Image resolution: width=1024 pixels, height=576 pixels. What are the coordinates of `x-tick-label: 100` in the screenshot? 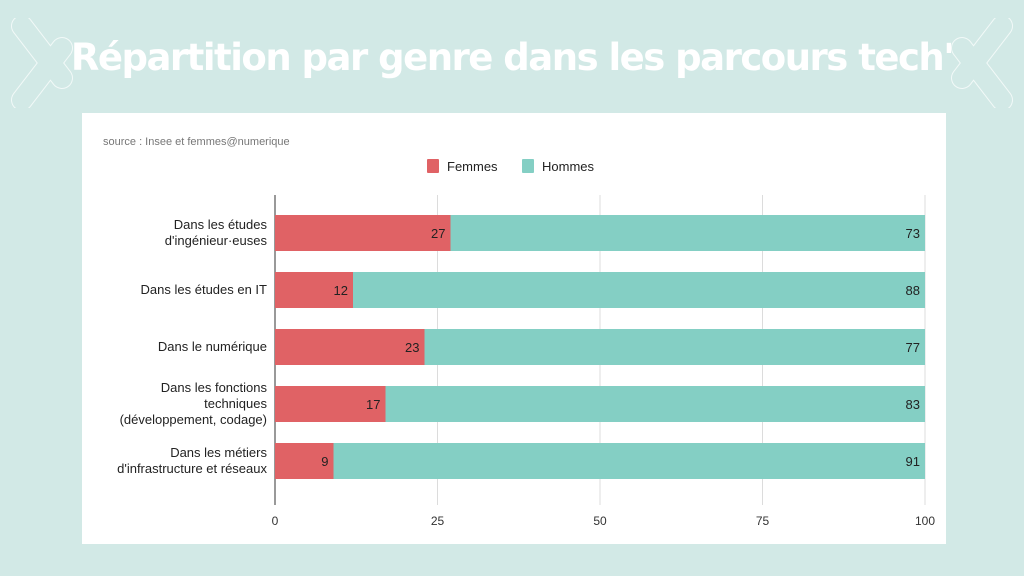 It's located at (925, 521).